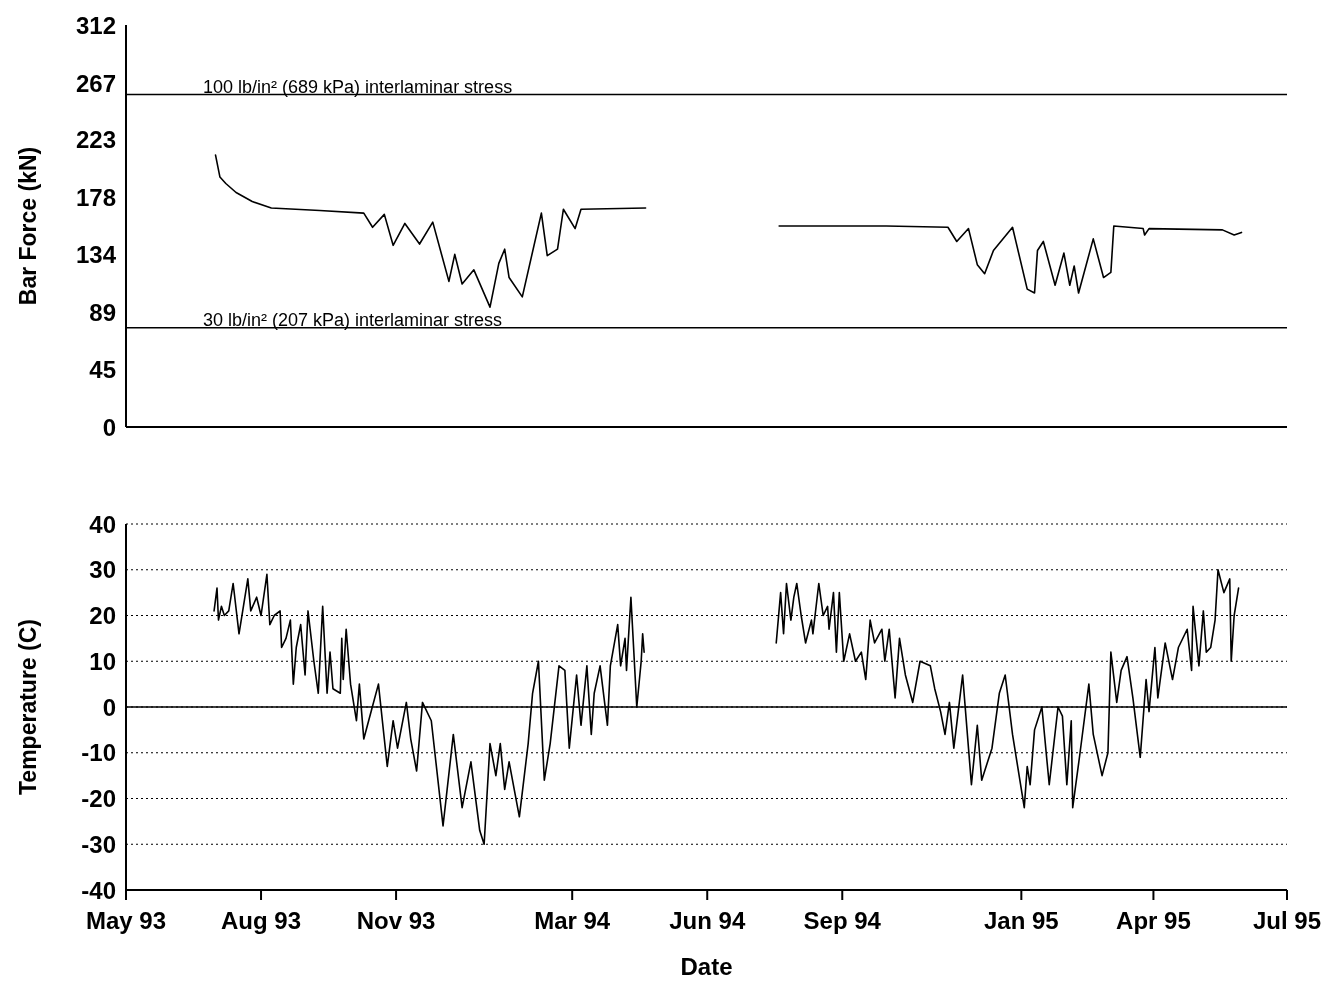 This screenshot has height=986, width=1334. What do you see at coordinates (102, 524) in the screenshot?
I see `y-tick-label: 40` at bounding box center [102, 524].